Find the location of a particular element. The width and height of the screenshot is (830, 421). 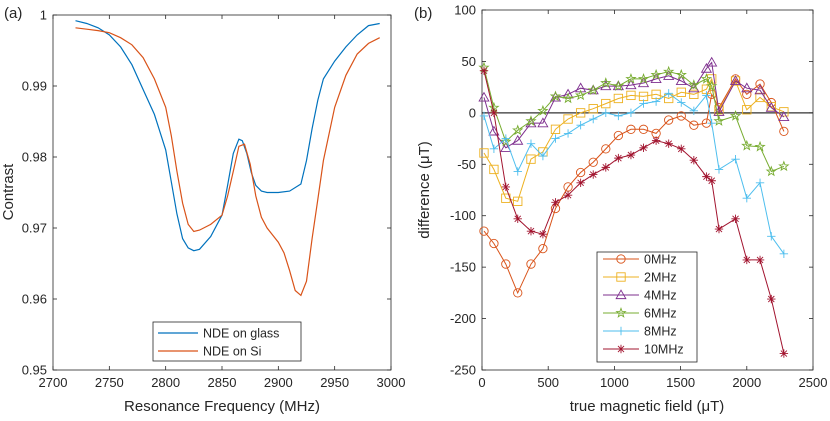

axes-b-ytick-label: 100 is located at coordinates (465, 10).